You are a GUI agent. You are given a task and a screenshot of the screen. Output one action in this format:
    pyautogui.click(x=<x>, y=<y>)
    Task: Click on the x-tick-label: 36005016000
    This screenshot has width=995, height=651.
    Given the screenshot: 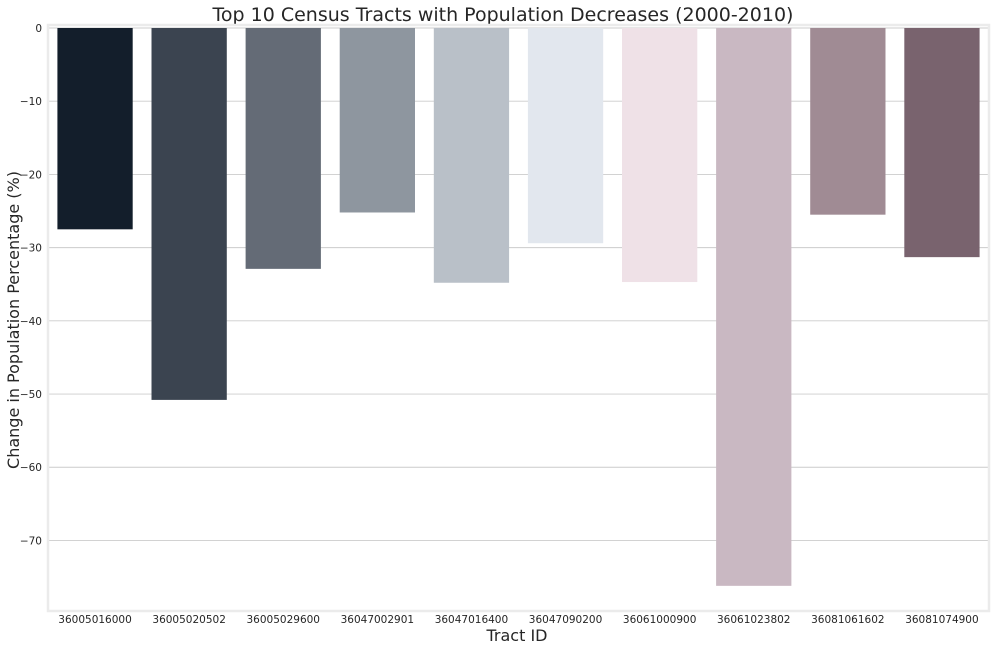 What is the action you would take?
    pyautogui.click(x=95, y=620)
    